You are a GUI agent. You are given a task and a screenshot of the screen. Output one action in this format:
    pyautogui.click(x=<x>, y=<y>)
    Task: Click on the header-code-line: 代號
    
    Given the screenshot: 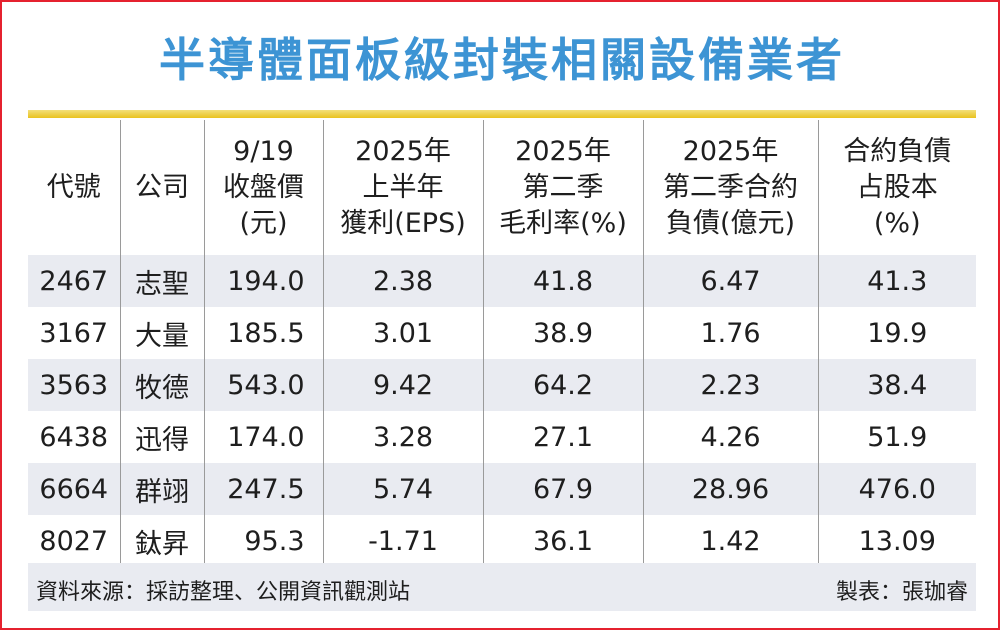 What is the action you would take?
    pyautogui.click(x=73, y=187)
    